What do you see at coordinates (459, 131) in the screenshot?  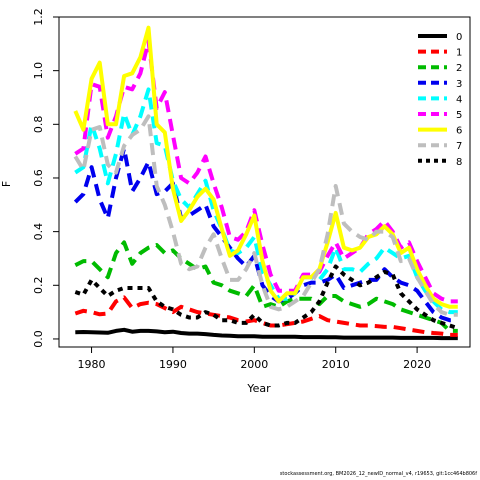 I see `legend-label-6: 6` at bounding box center [459, 131].